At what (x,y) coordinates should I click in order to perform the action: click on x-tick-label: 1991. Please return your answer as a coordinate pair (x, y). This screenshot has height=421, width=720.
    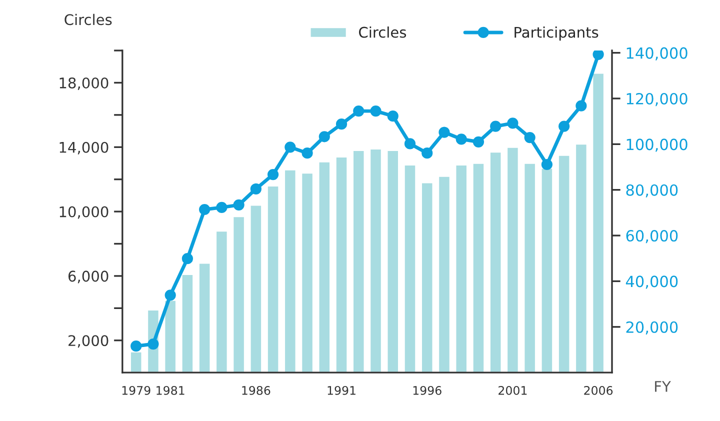
    Looking at the image, I should click on (342, 390).